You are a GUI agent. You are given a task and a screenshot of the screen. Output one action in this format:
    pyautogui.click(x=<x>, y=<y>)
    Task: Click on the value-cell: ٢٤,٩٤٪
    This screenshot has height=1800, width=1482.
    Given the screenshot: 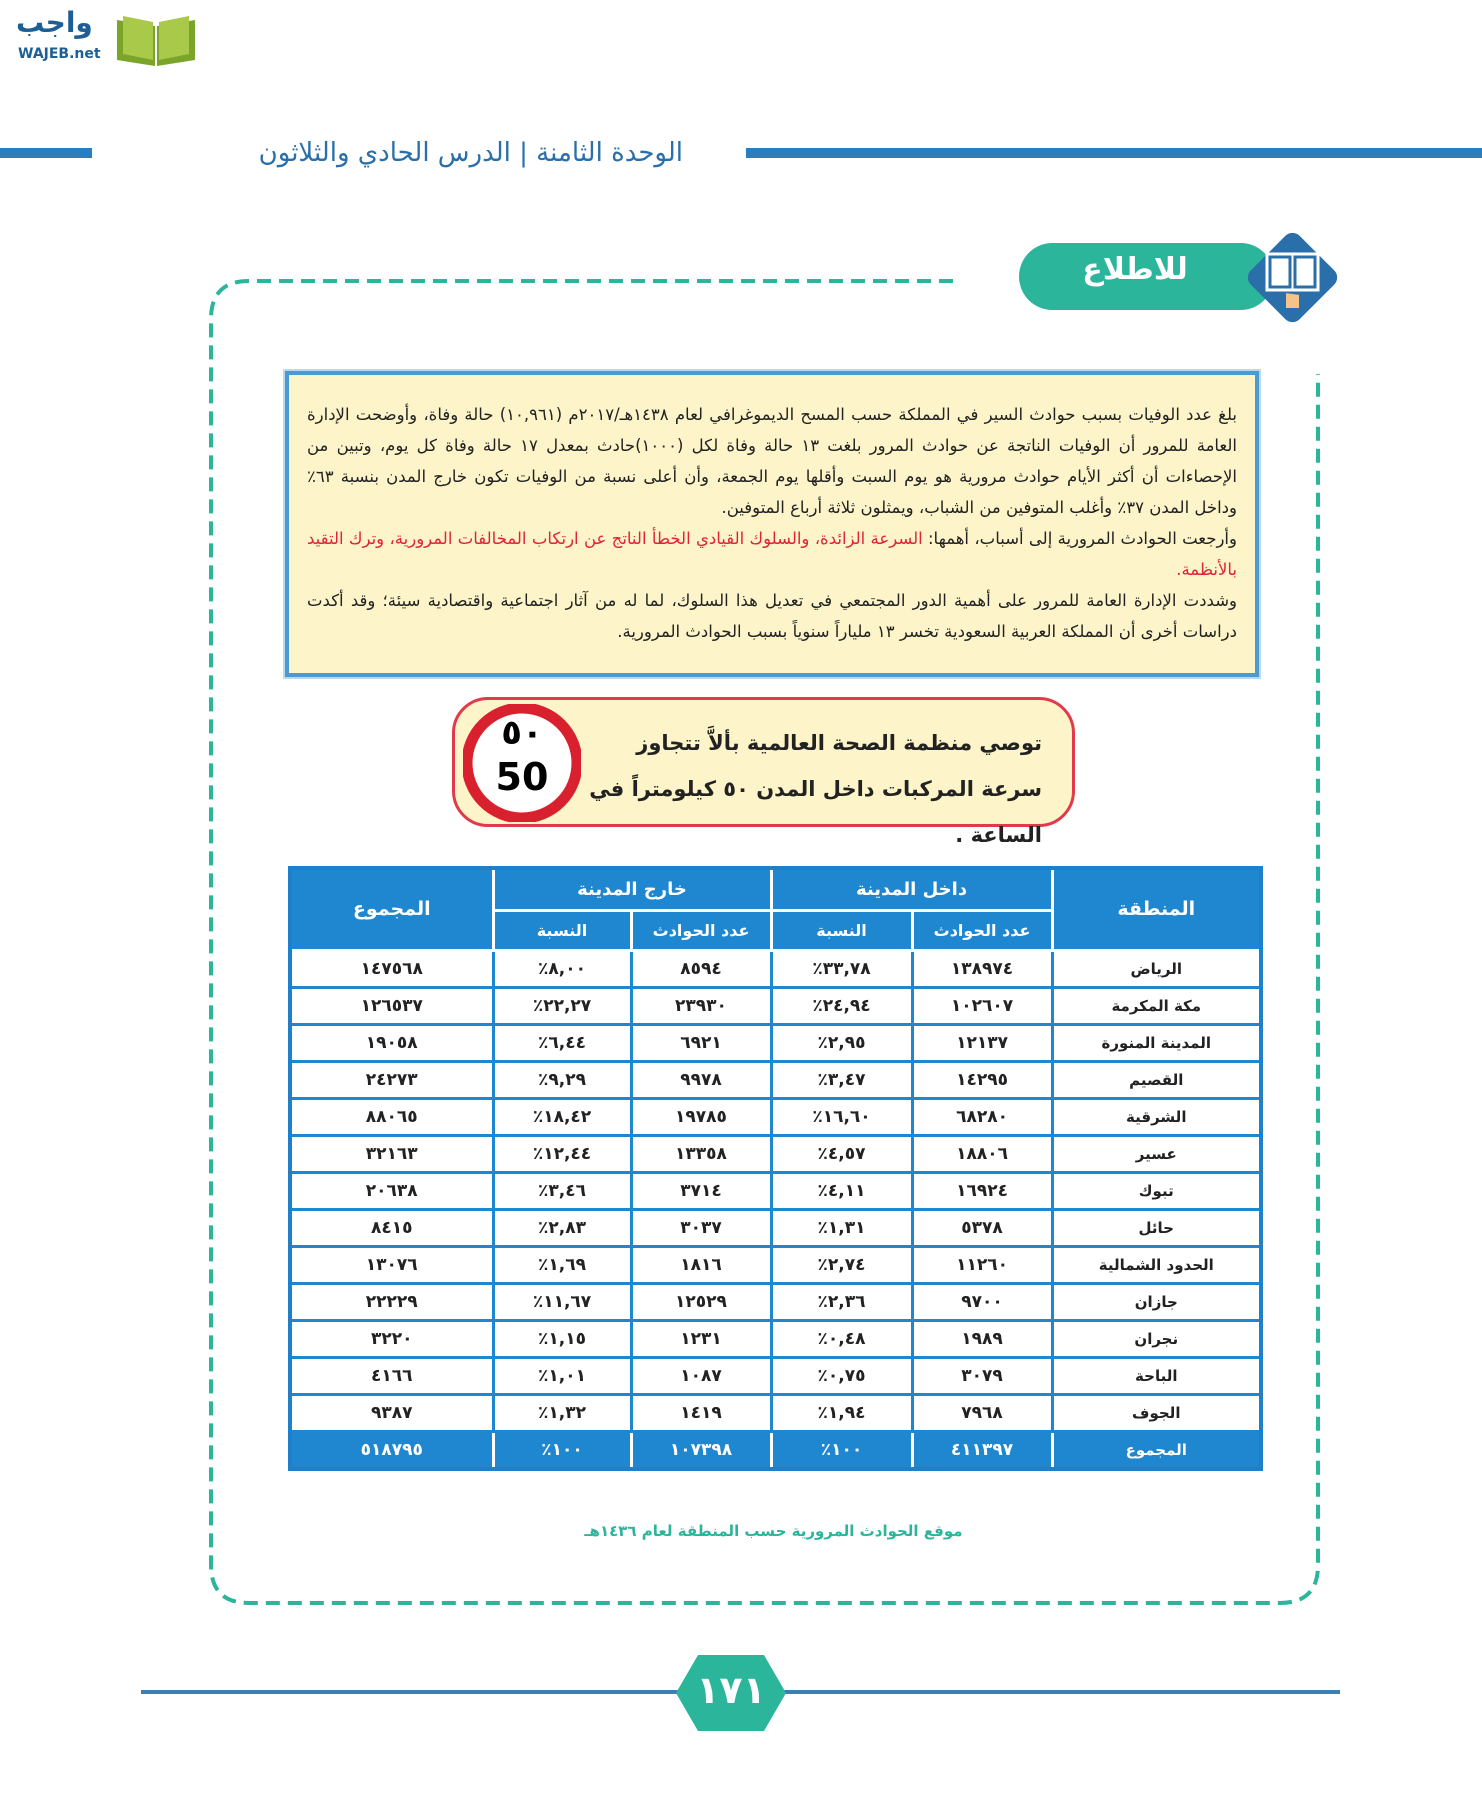 What is the action you would take?
    pyautogui.click(x=841, y=1005)
    